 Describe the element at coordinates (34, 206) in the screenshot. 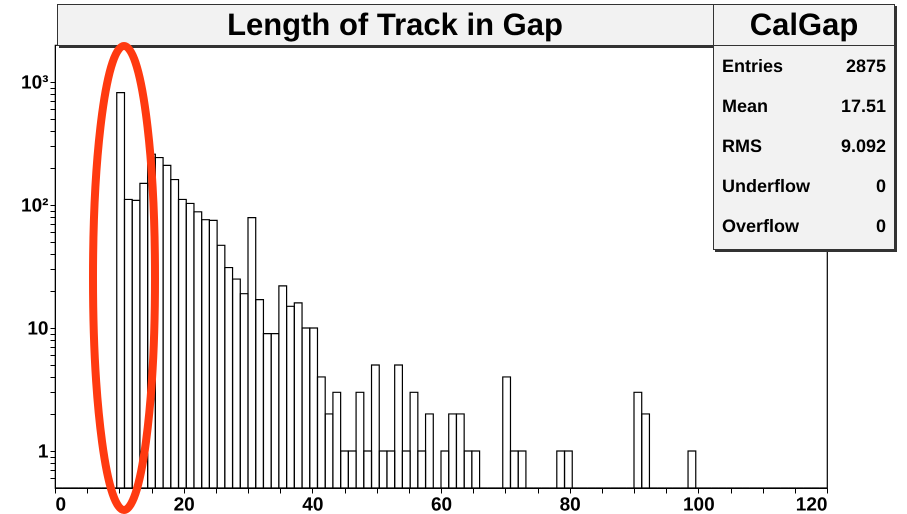

I see `y-tick-label: 10²` at that location.